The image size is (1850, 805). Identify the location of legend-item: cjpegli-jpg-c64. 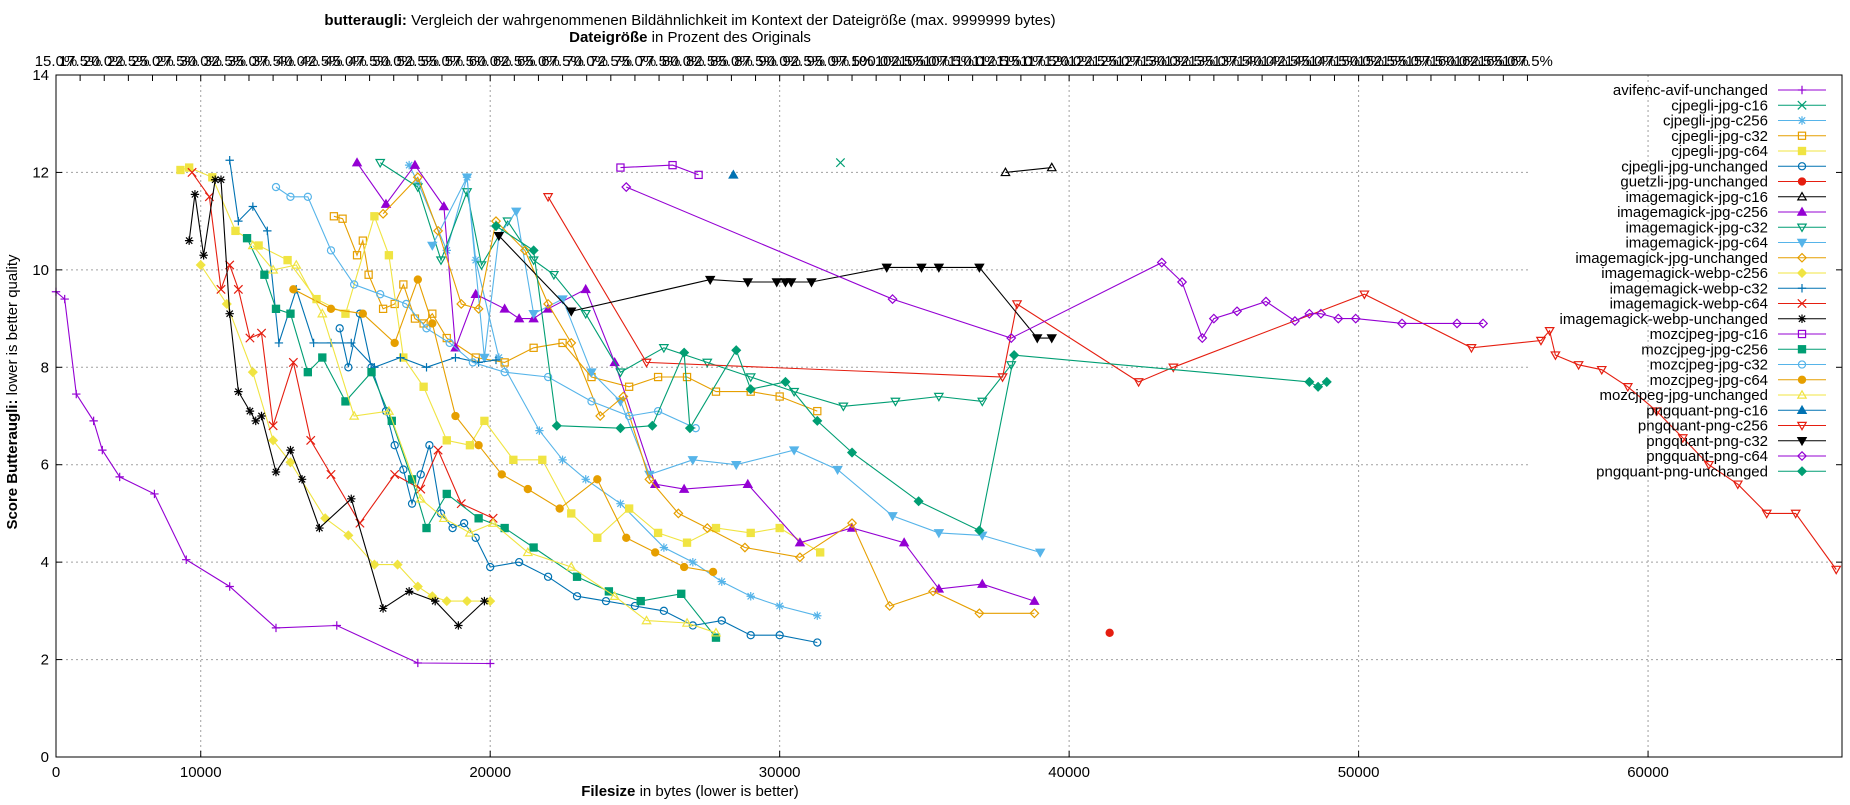
(1748, 151).